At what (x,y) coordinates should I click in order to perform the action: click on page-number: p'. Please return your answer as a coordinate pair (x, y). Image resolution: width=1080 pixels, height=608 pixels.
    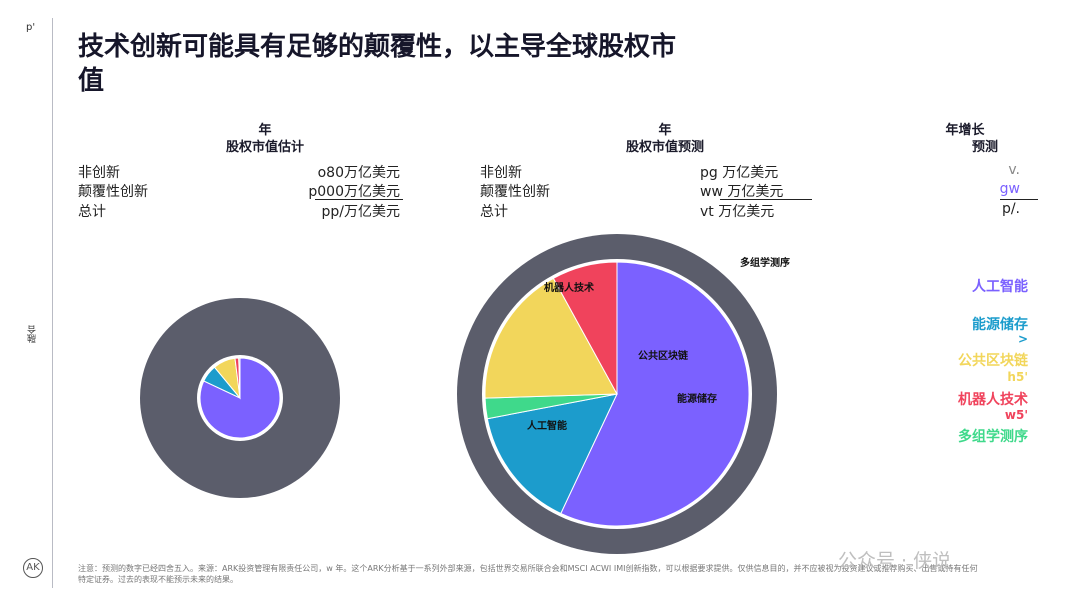
    Looking at the image, I should click on (31, 27).